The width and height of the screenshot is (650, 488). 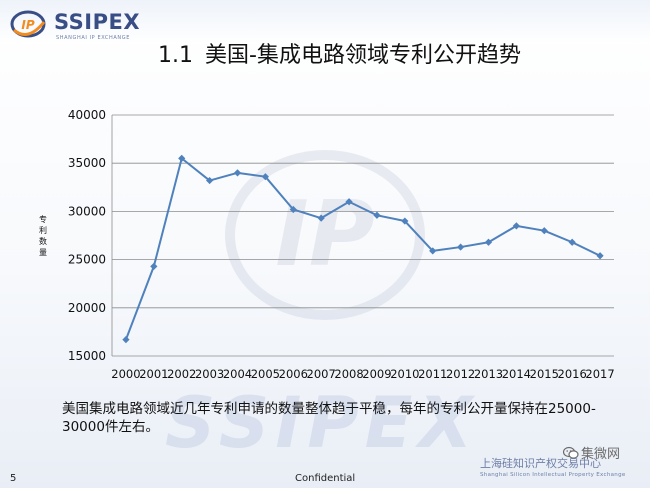 I want to click on x-tick-label: 2006, so click(x=293, y=374).